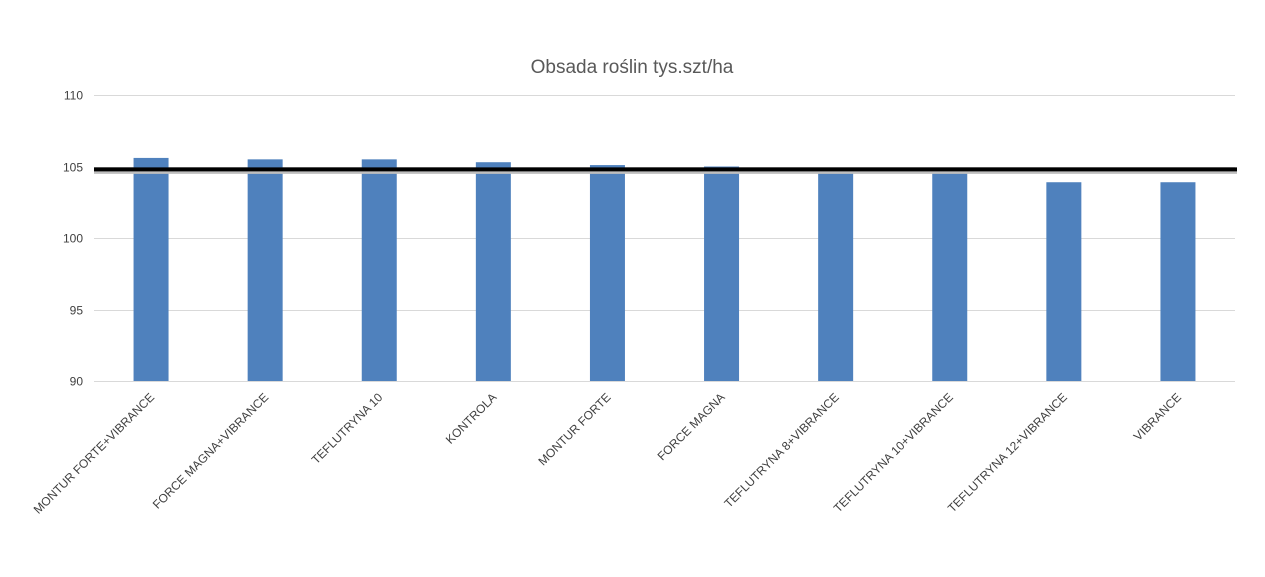 This screenshot has width=1265, height=577. What do you see at coordinates (94, 453) in the screenshot?
I see `x-category-label: MONTUR FORTE+VIBRANCE` at bounding box center [94, 453].